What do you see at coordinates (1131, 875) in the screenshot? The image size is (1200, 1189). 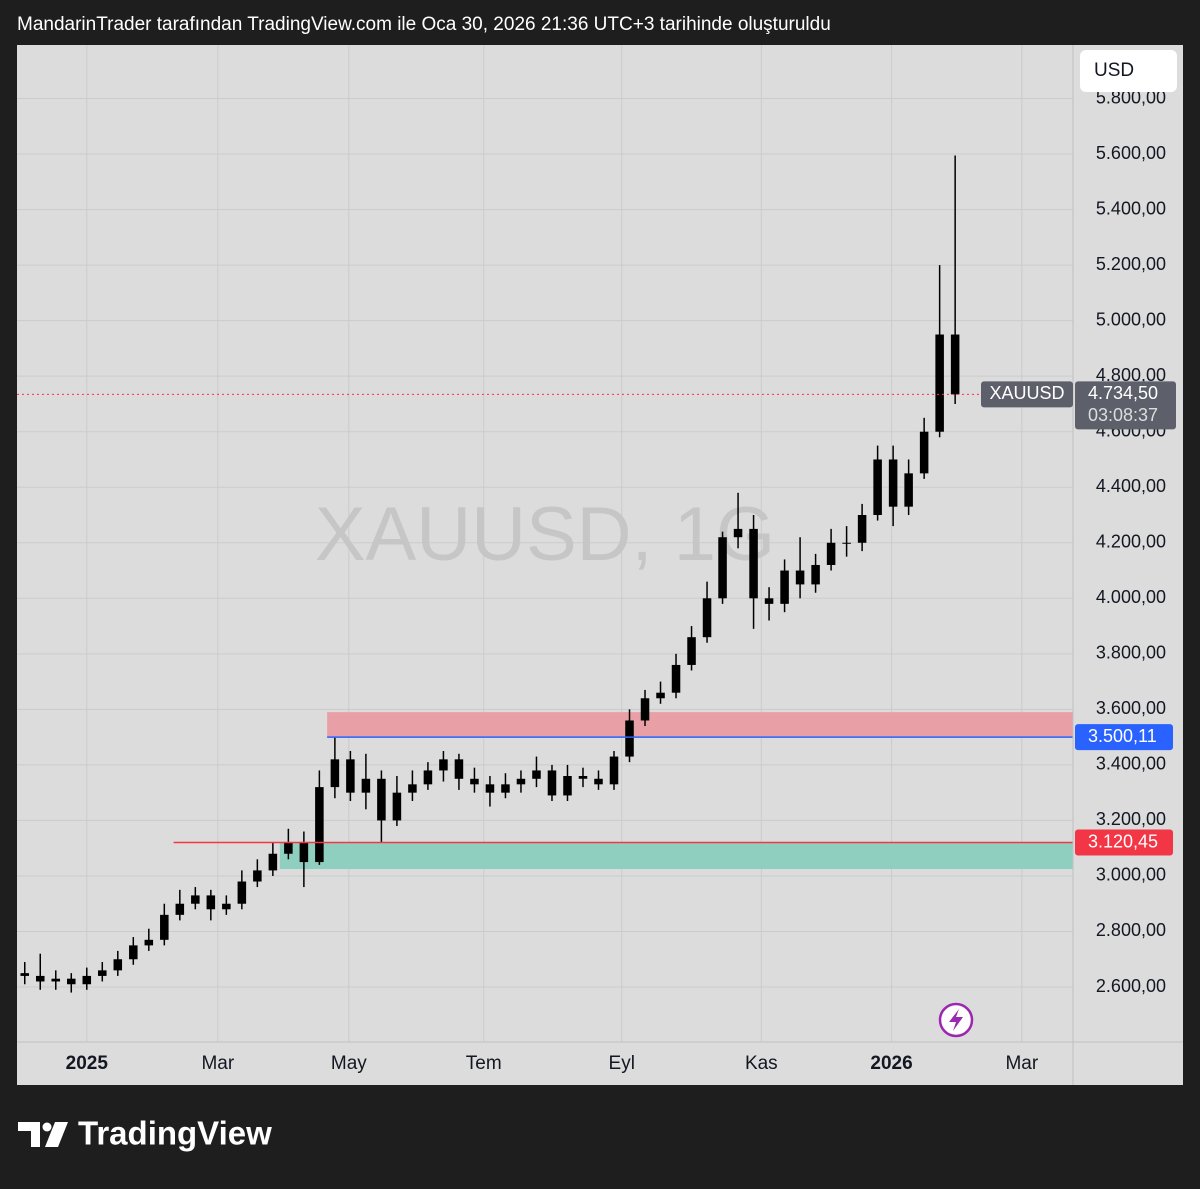 I see `y-tick-label: 3.000,00` at bounding box center [1131, 875].